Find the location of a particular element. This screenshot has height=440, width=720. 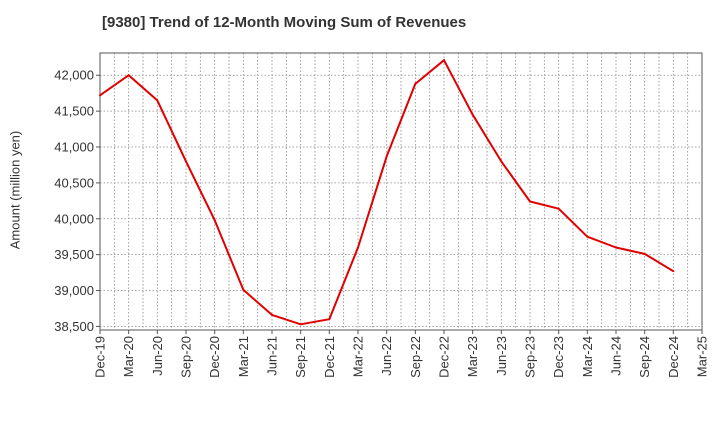

x-tick-label: Mar-21 is located at coordinates (243, 356).